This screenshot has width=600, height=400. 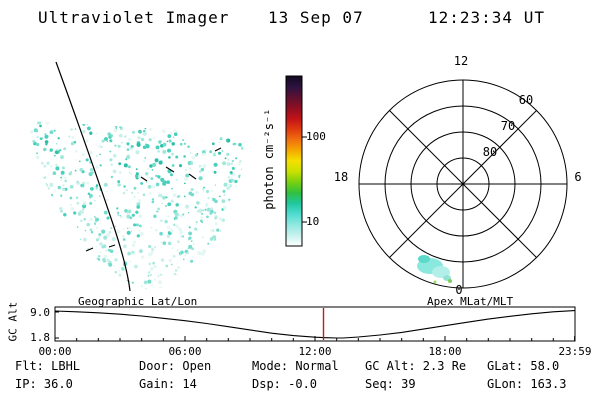 I want to click on colorbar-tick-100: 100, so click(x=316, y=136).